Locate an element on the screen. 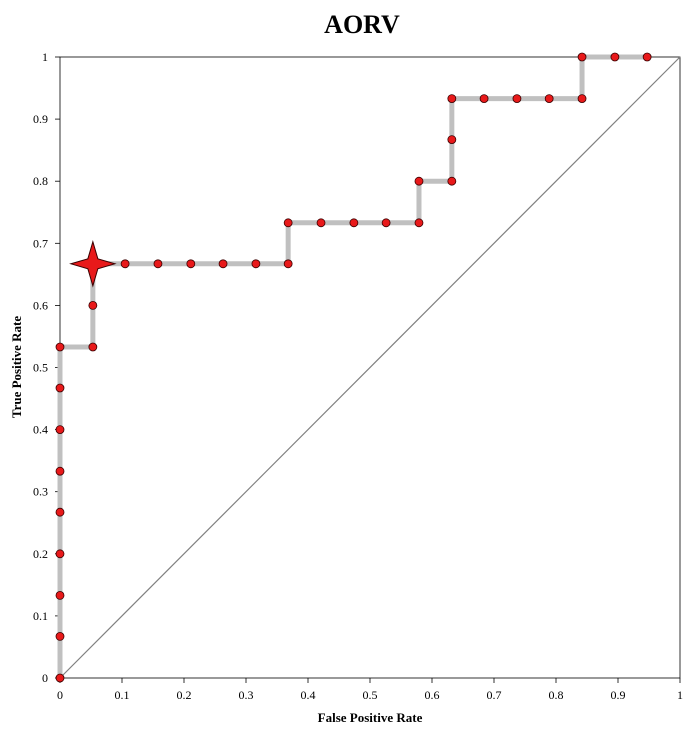 This screenshot has width=698, height=735. y-tick-label: 0.2 is located at coordinates (40, 554).